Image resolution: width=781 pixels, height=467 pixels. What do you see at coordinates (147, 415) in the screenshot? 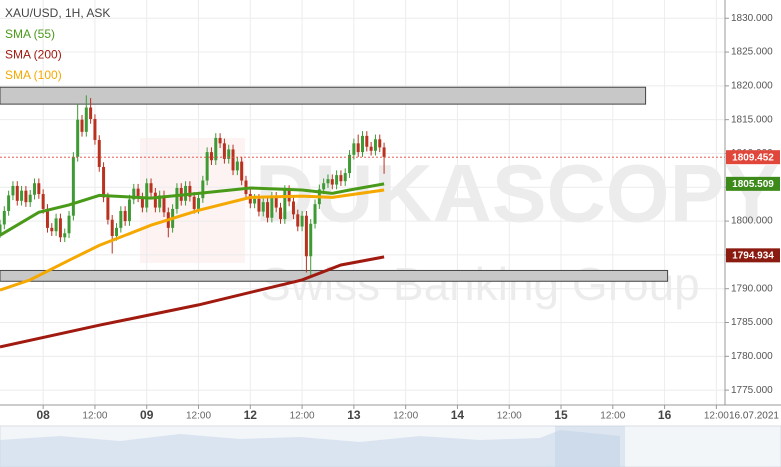
I see `x-tick-label: 09` at bounding box center [147, 415].